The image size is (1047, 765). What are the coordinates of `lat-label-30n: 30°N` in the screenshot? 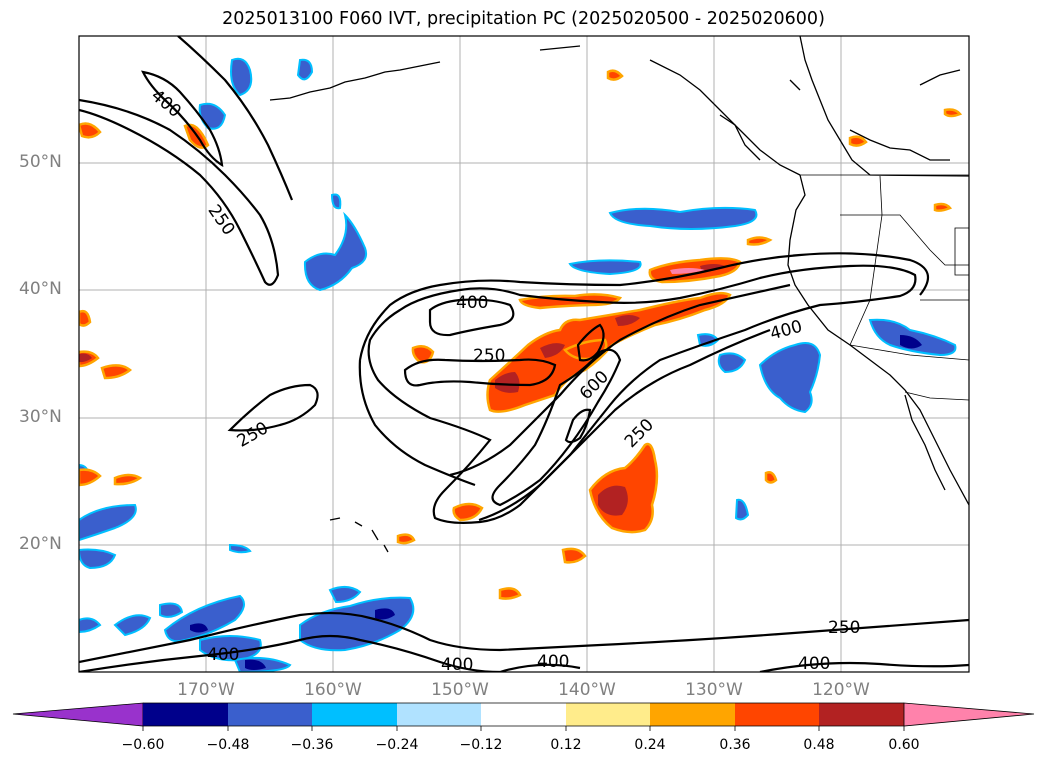 It's located at (40, 417).